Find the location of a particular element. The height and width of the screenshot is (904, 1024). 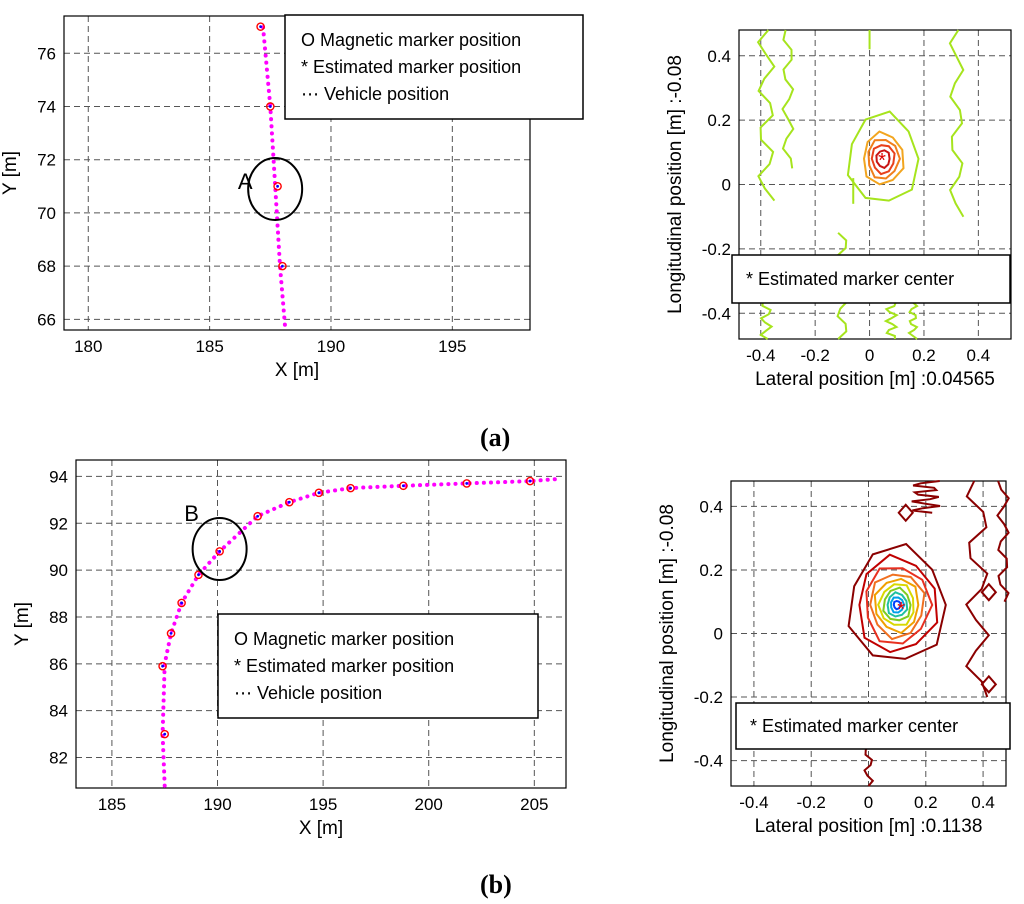

x-axis-label: Lateral position [m] :0.04565 is located at coordinates (875, 379).